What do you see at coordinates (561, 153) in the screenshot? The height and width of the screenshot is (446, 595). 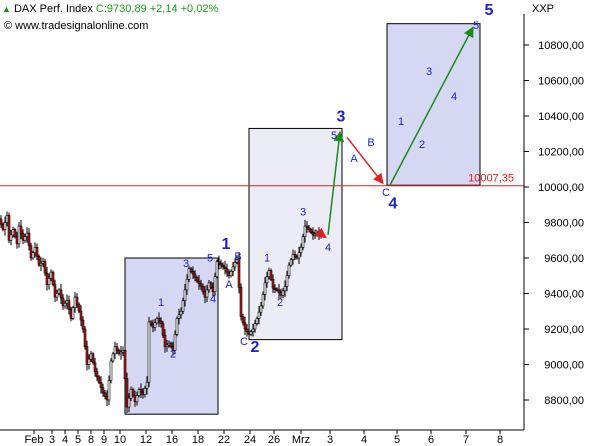 I see `y-tick-label: 10200,00` at bounding box center [561, 153].